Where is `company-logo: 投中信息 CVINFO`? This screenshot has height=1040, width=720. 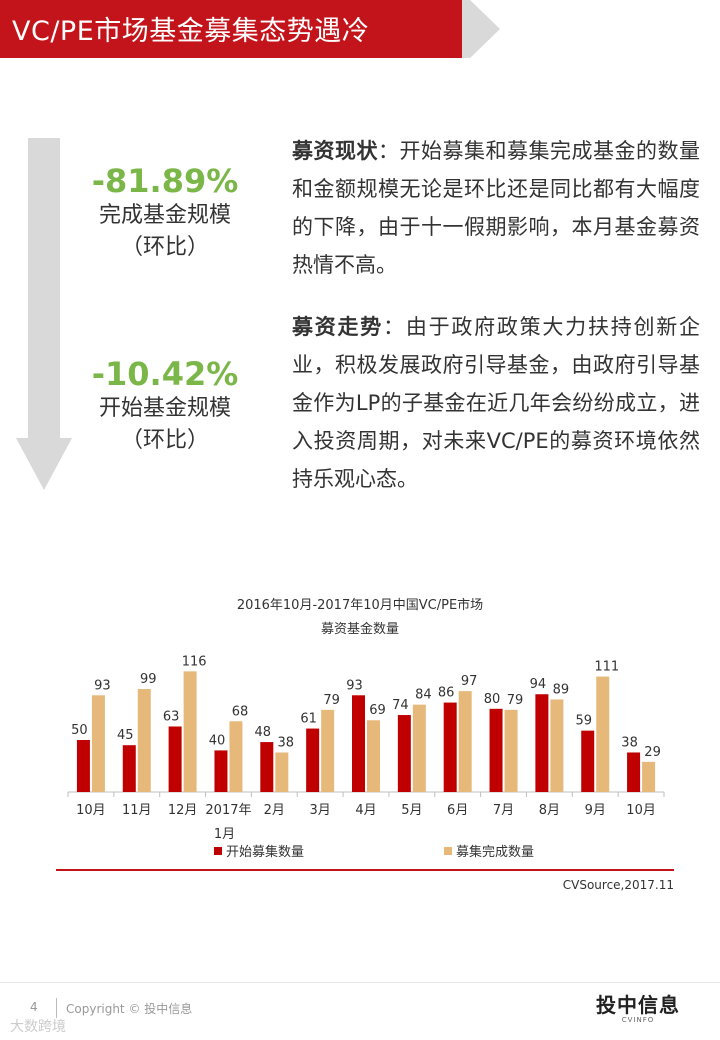 company-logo: 投中信息 CVINFO is located at coordinates (638, 1009).